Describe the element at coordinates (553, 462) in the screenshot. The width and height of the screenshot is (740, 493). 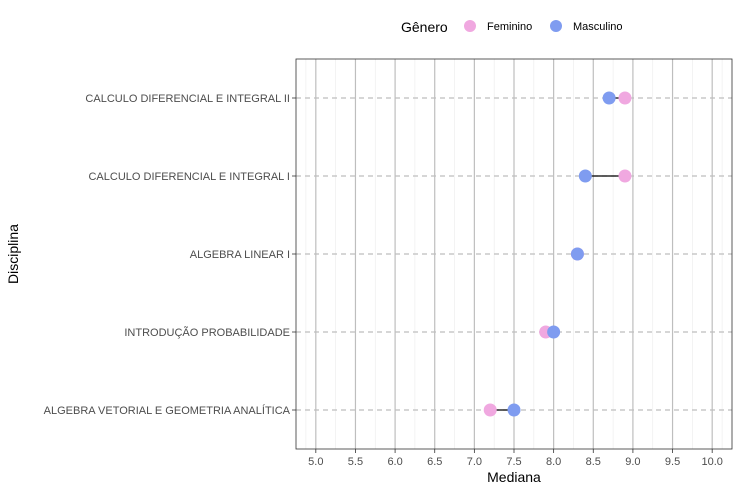
I see `x-tick-label: 8.0` at that location.